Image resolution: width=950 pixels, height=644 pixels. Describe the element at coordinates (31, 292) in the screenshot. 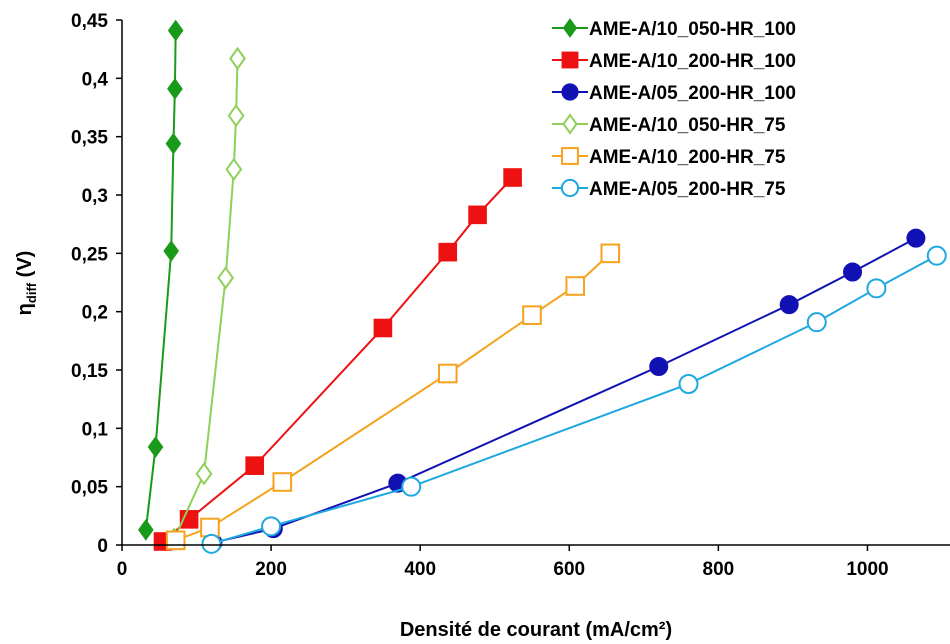

I see `y-axis-title-subscript: diff` at that location.